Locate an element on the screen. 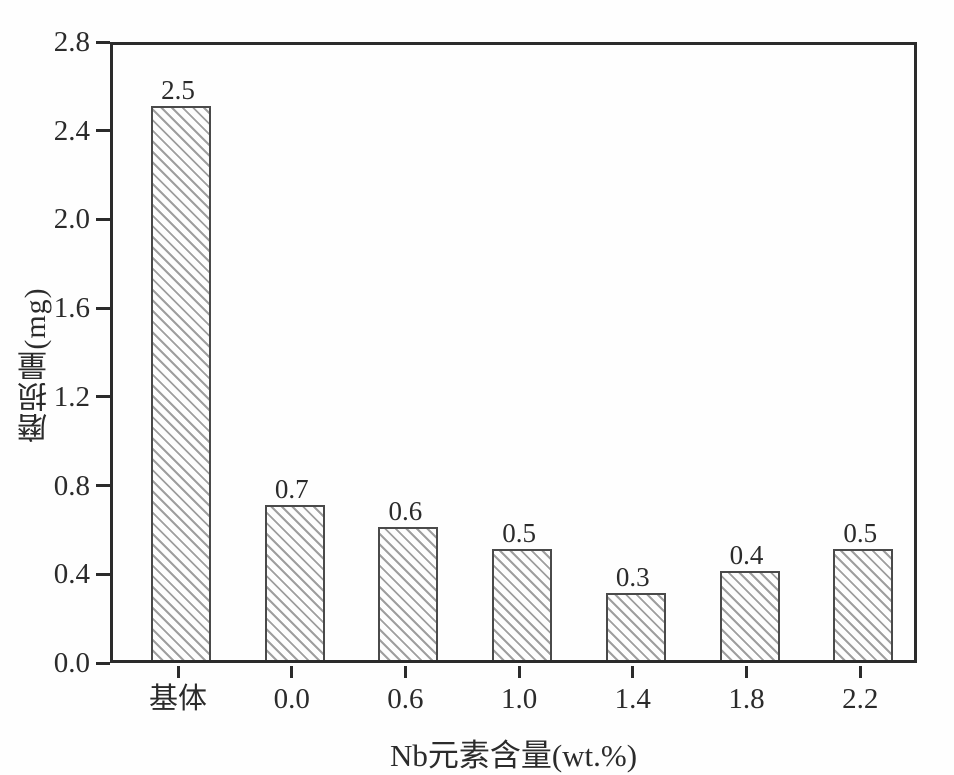  x-tick-label: 1.4 is located at coordinates (632, 699).